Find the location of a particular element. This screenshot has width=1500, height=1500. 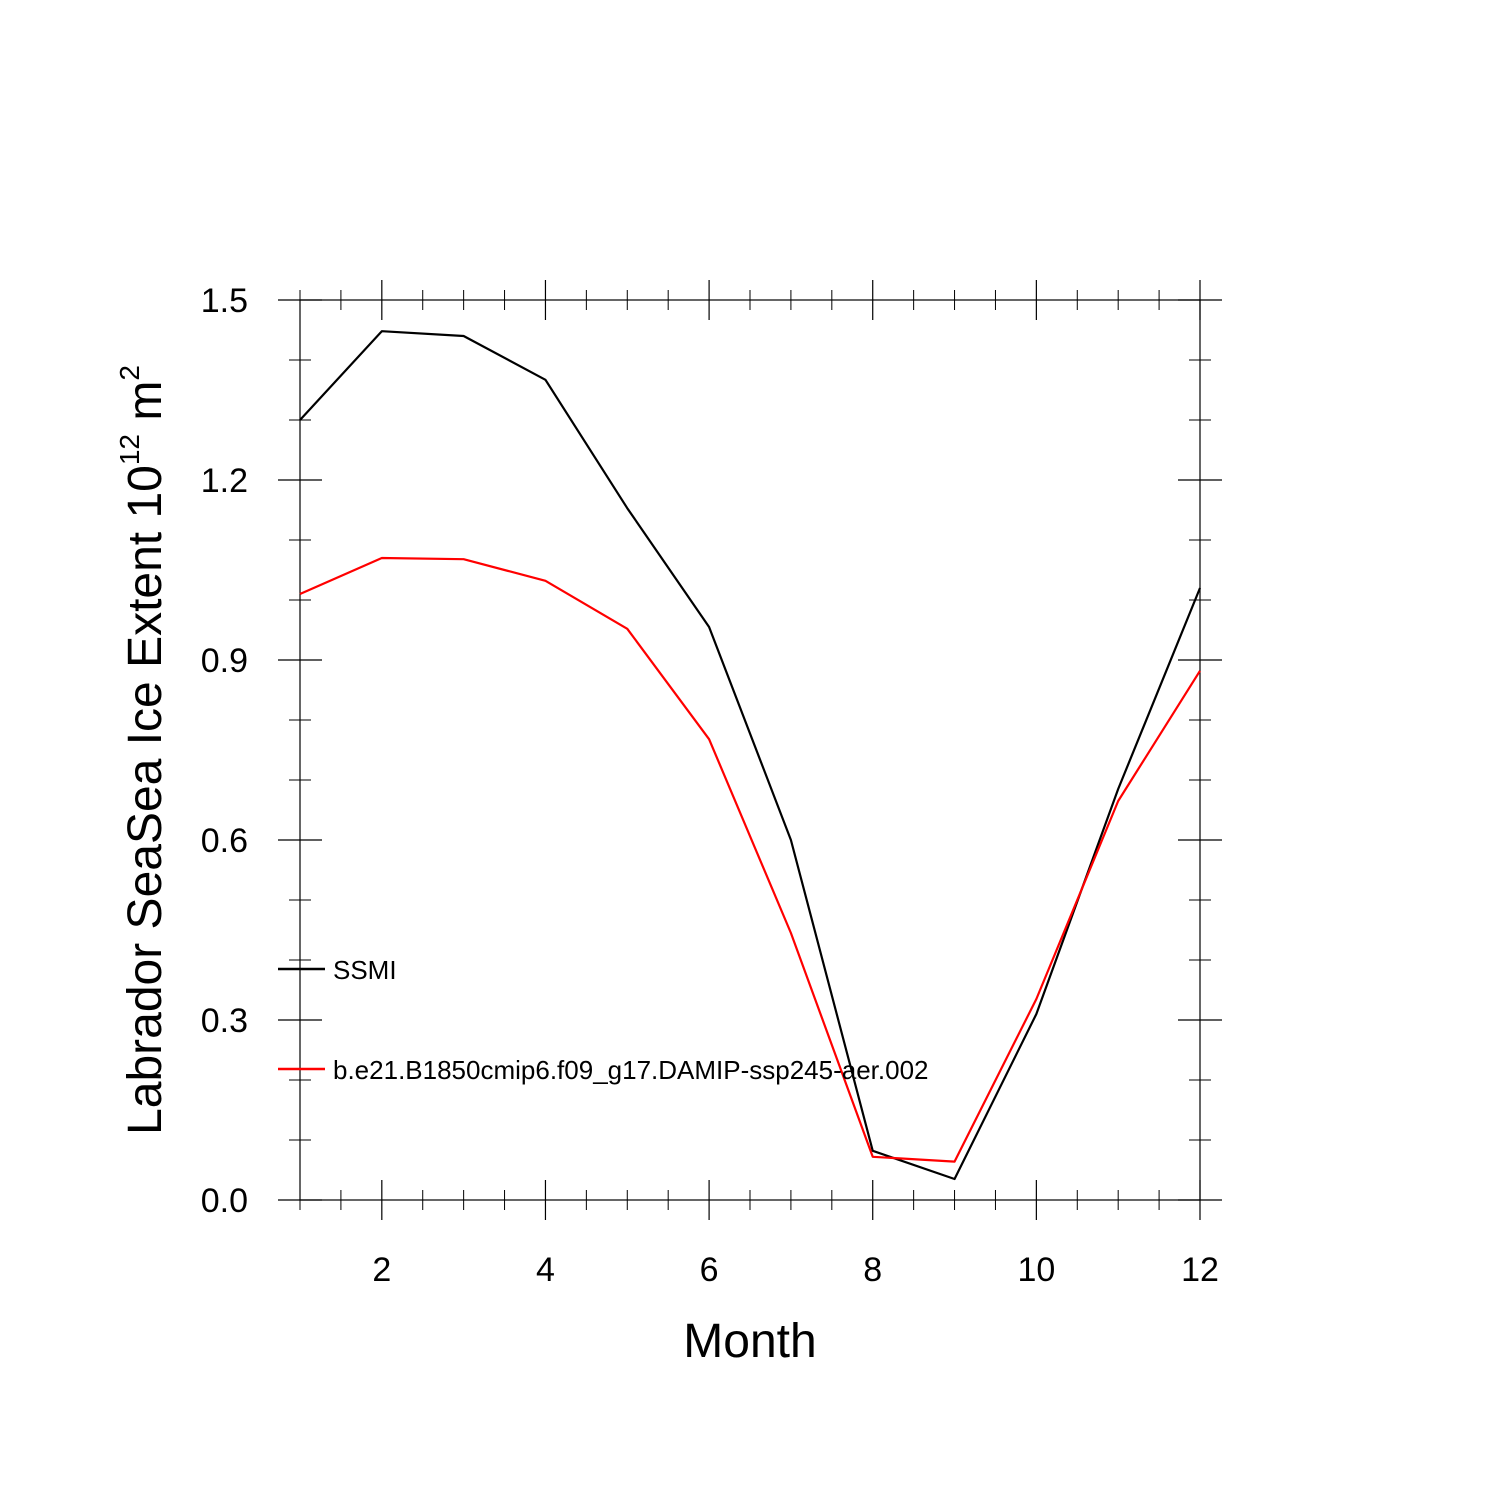

legend-label-ssmi: SSMI is located at coordinates (365, 970).